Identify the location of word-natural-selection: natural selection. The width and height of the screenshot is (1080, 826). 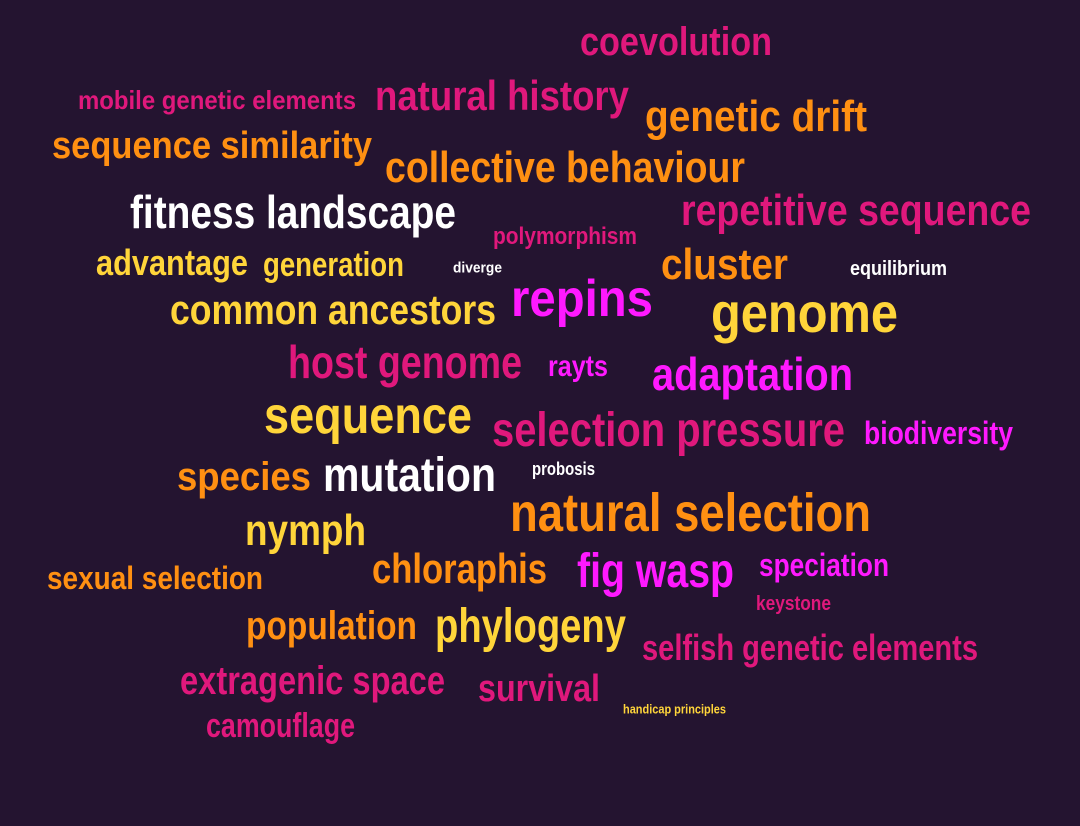
(690, 513).